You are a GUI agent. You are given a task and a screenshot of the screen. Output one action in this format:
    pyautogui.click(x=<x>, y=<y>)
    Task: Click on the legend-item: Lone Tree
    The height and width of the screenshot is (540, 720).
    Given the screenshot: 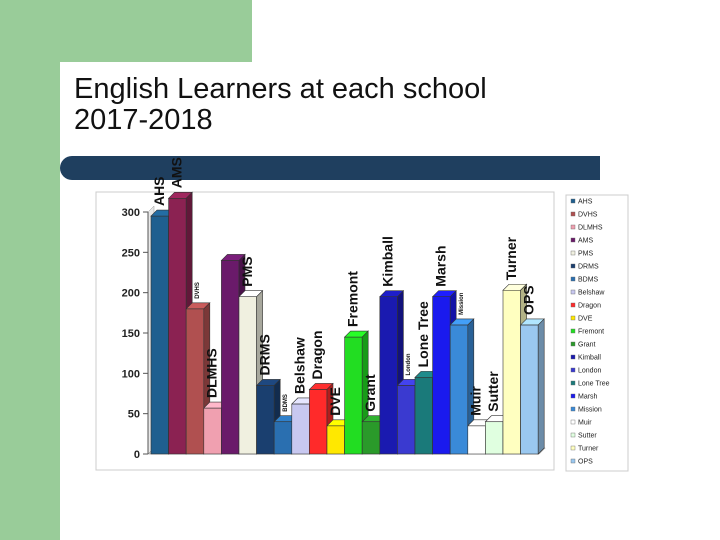 What is the action you would take?
    pyautogui.click(x=590, y=384)
    